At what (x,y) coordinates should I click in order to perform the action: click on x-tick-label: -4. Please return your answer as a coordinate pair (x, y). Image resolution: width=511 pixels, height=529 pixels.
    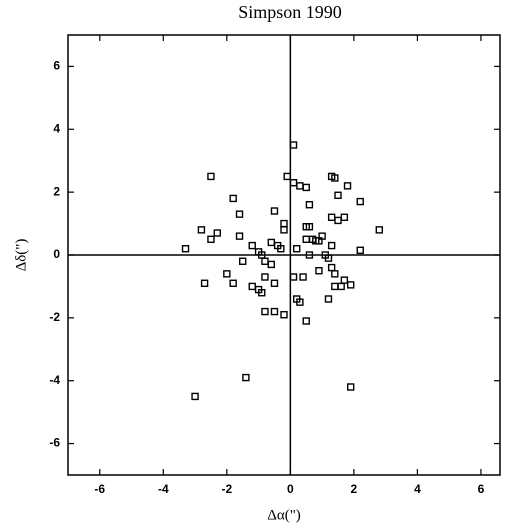
    Looking at the image, I should click on (163, 489).